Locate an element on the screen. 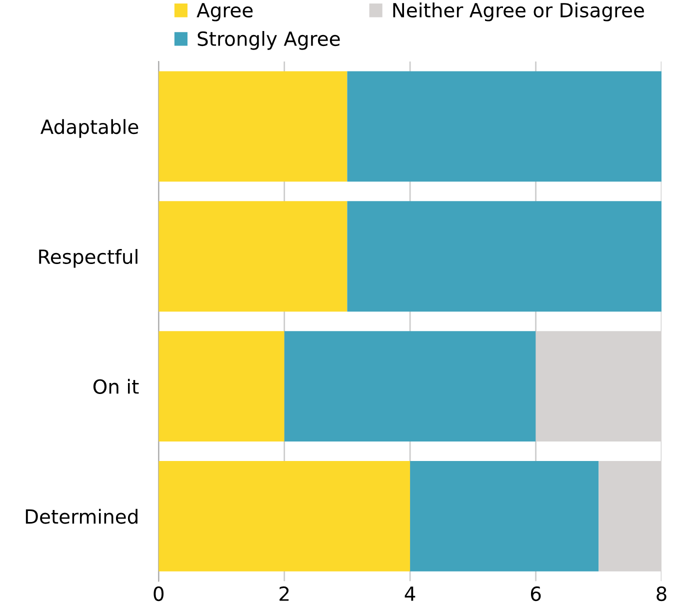  legend-label: Agree is located at coordinates (224, 12).